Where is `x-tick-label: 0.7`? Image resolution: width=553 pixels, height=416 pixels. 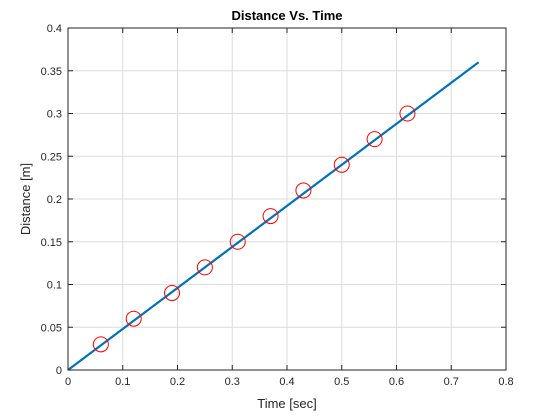 x-tick-label: 0.7 is located at coordinates (451, 382).